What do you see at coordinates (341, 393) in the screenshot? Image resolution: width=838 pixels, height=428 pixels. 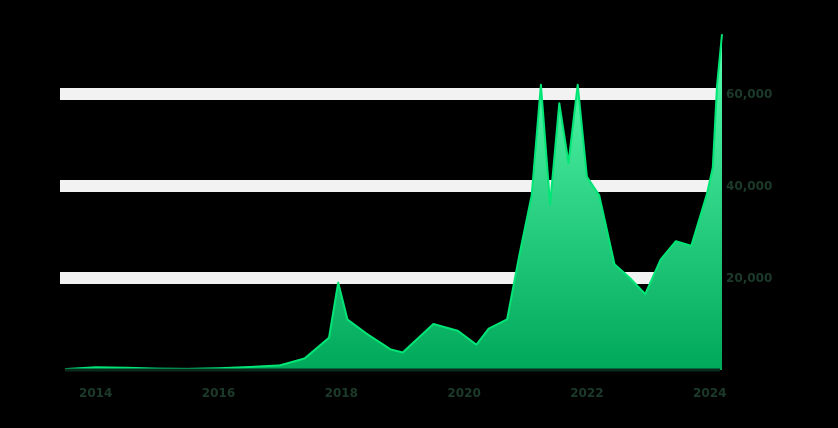 I see `x-tick-label: 2018` at bounding box center [341, 393].